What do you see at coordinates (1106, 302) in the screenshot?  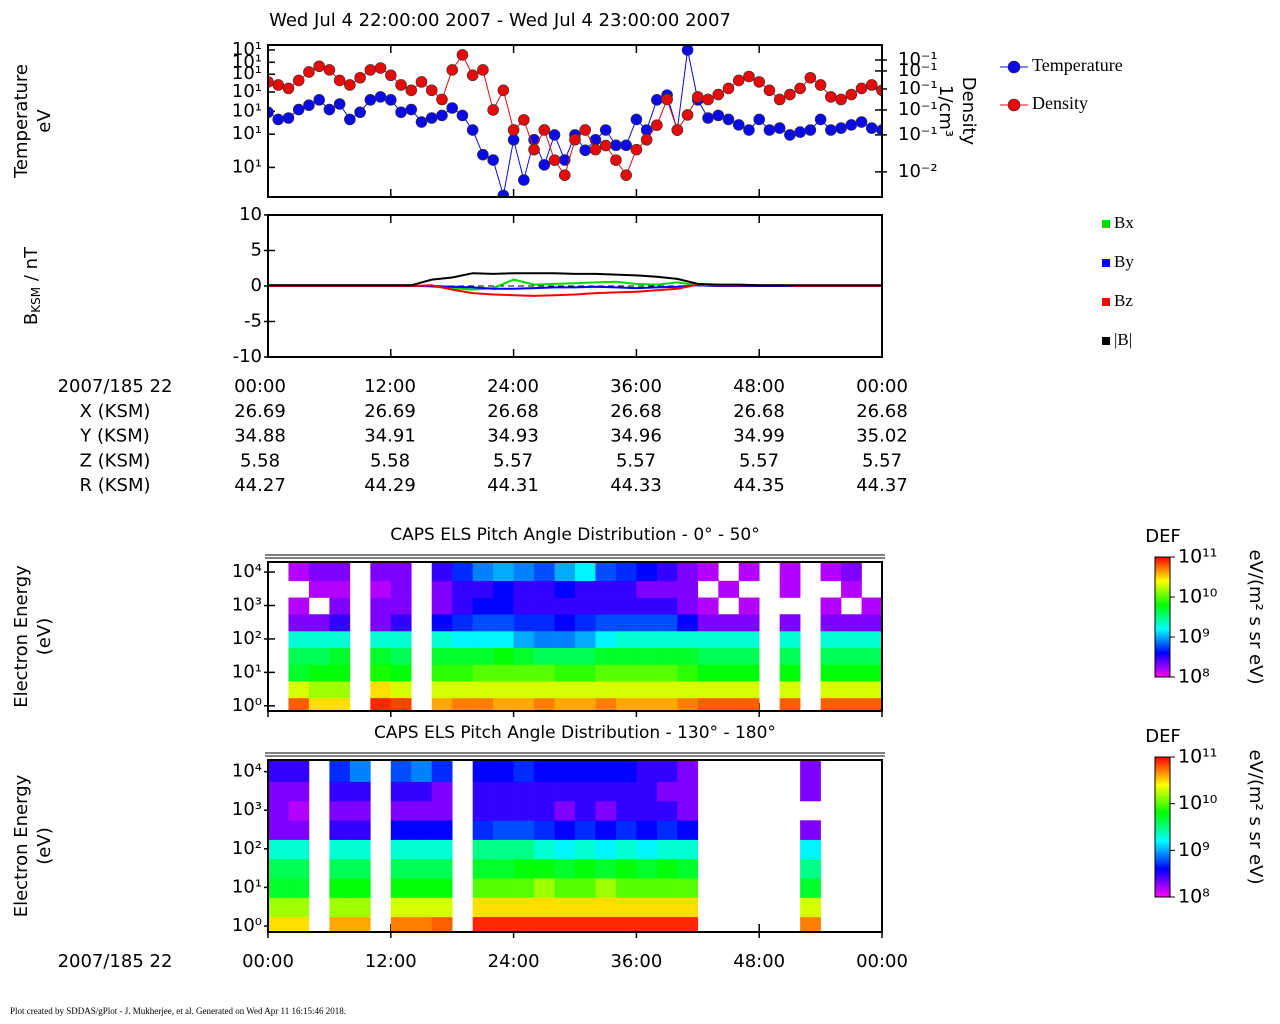 I see `legend-swatch` at bounding box center [1106, 302].